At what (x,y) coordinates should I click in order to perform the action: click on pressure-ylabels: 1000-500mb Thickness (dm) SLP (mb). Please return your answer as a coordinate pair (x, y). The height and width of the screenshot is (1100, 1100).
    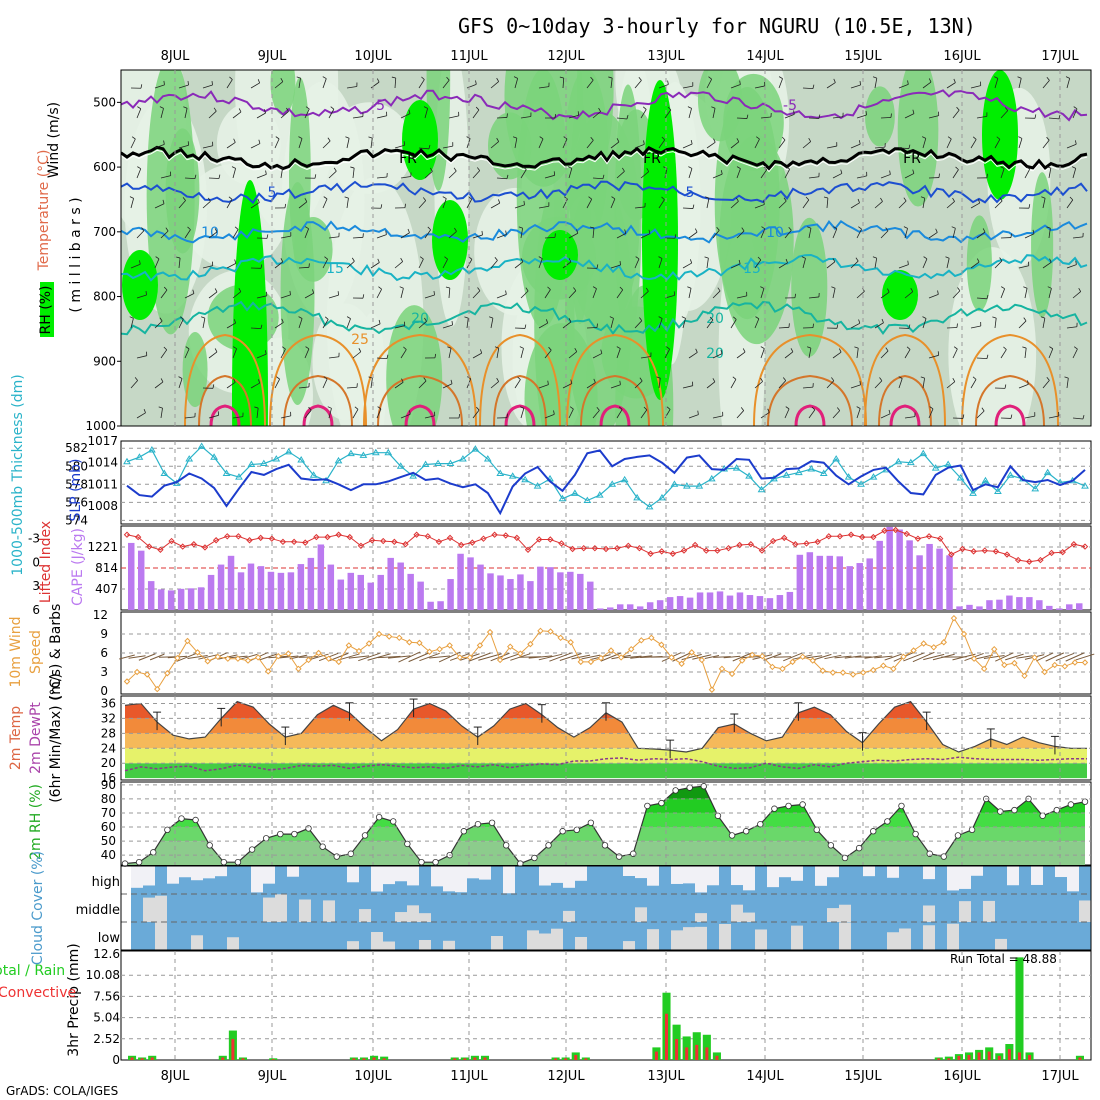
    Looking at the image, I should click on (47, 474).